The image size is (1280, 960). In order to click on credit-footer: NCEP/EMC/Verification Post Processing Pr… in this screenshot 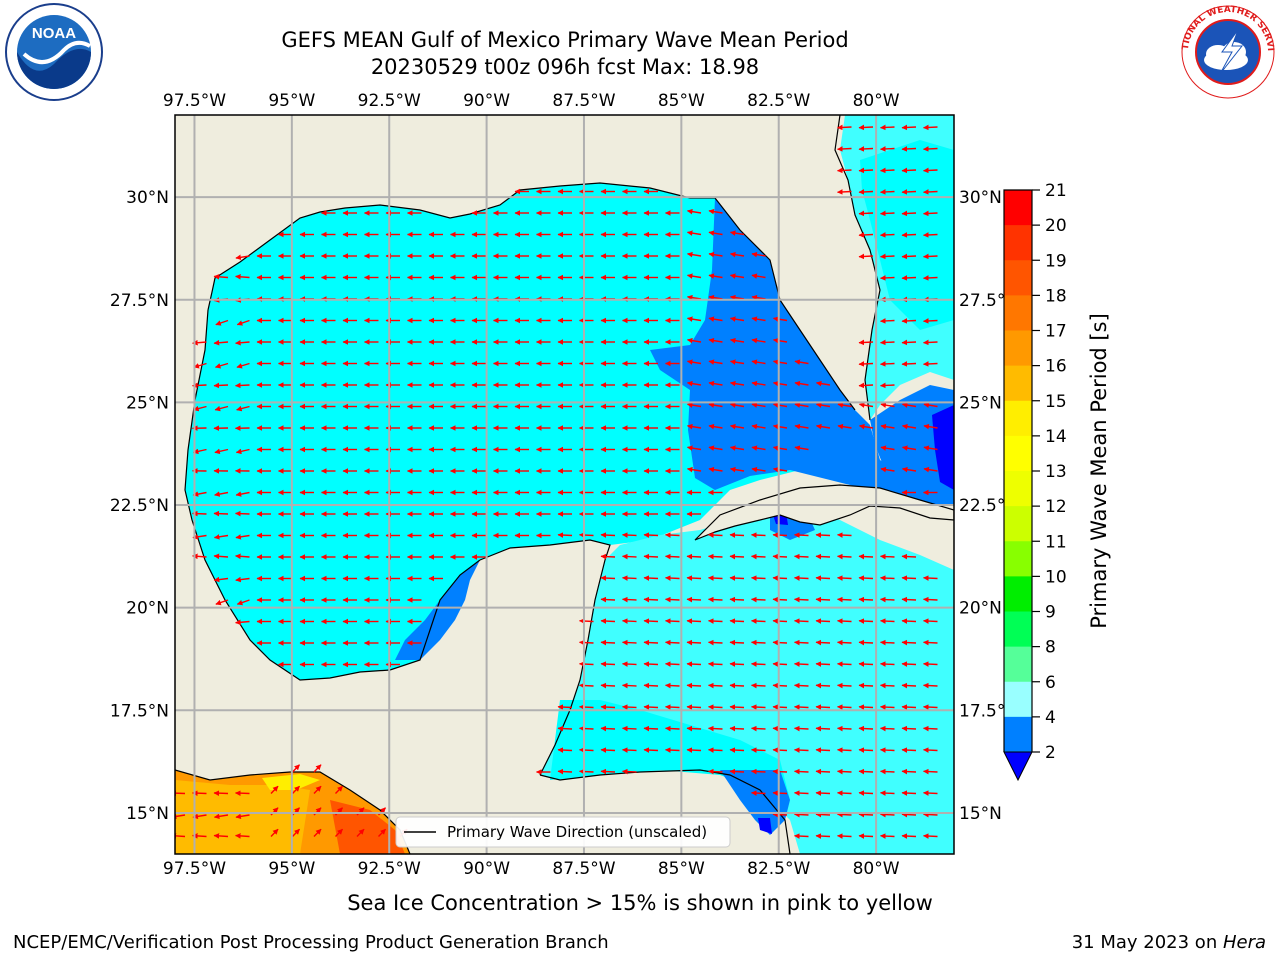, I will do `click(311, 942)`.